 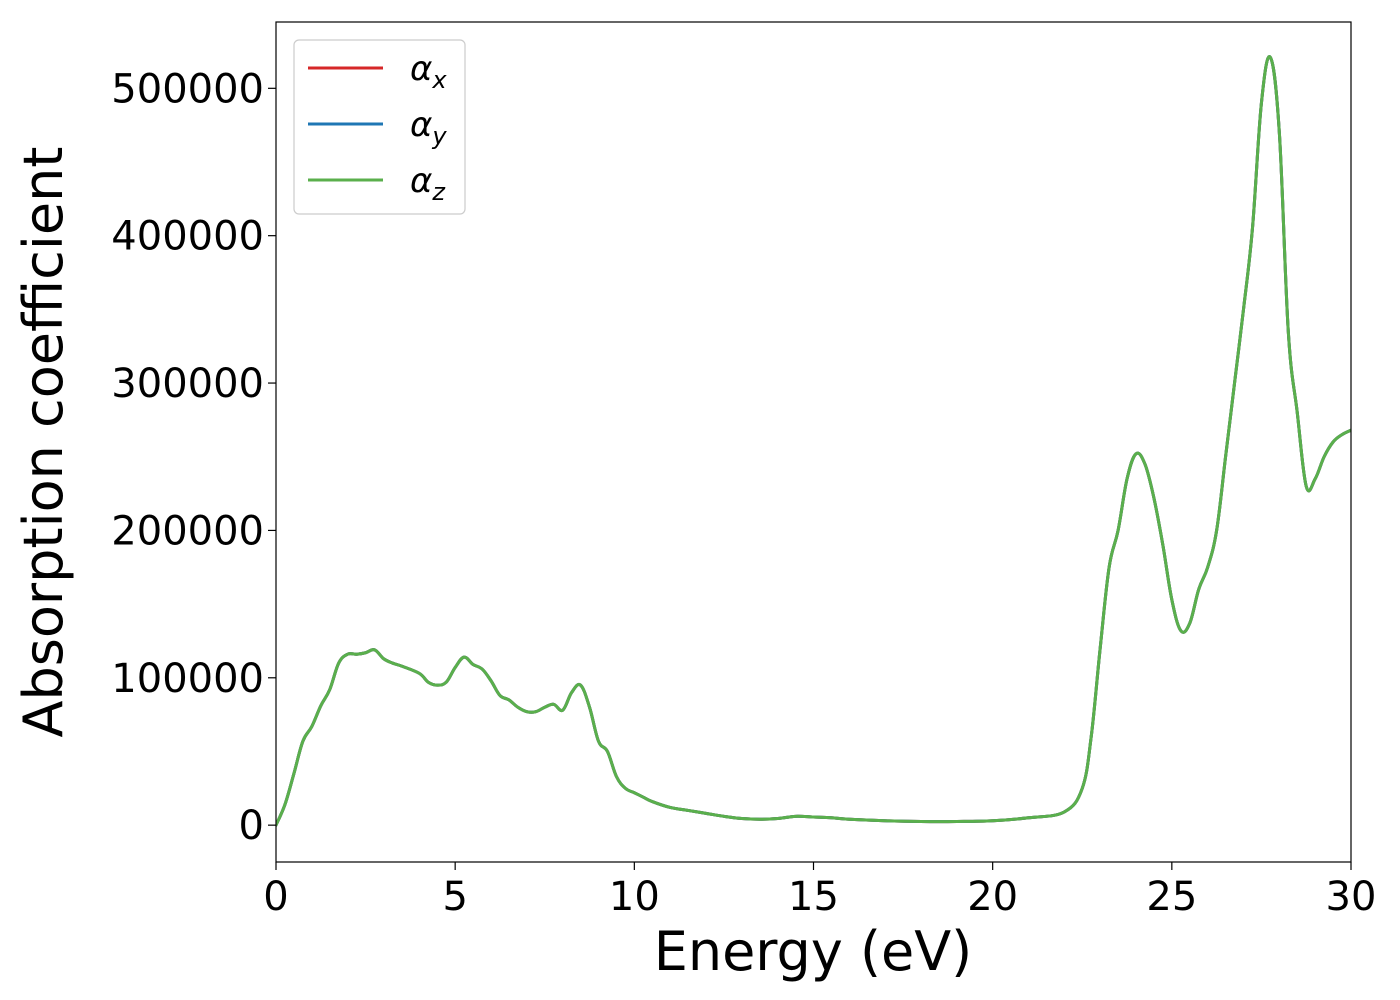 I want to click on x-tick-label: 30, so click(x=1351, y=897).